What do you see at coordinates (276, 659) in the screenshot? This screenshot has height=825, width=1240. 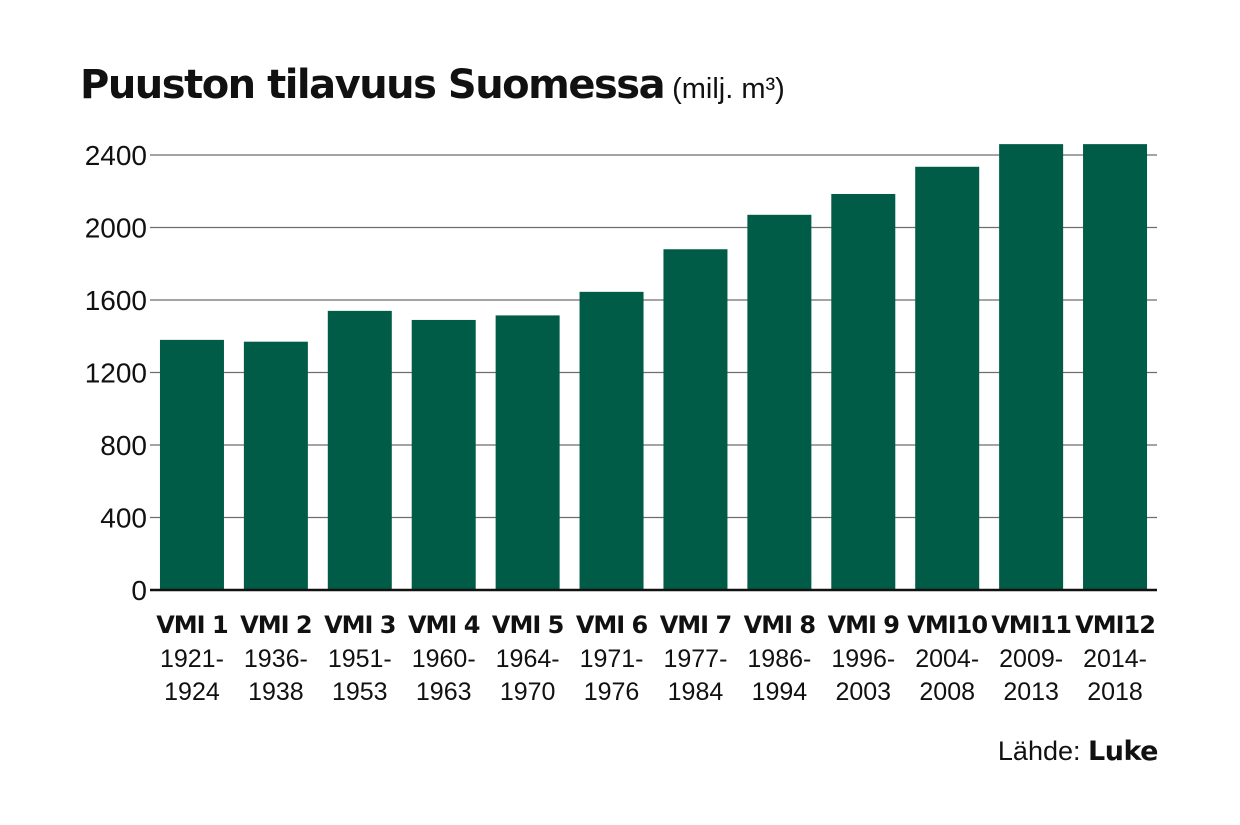 I see `x-period-start-label: 1936-` at bounding box center [276, 659].